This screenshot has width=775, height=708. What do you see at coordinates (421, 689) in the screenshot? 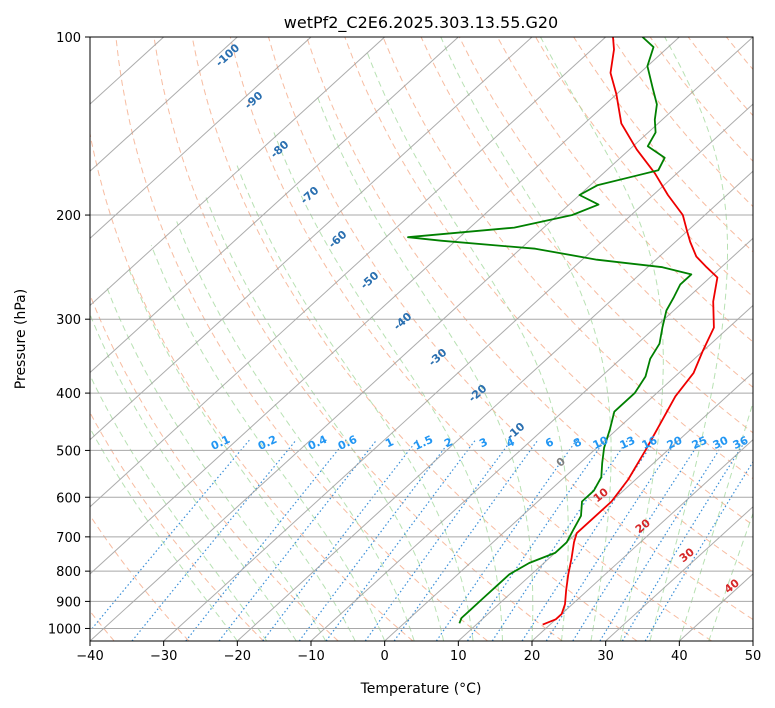
I see `x-axis-label: Temperature (°C)` at bounding box center [421, 689].